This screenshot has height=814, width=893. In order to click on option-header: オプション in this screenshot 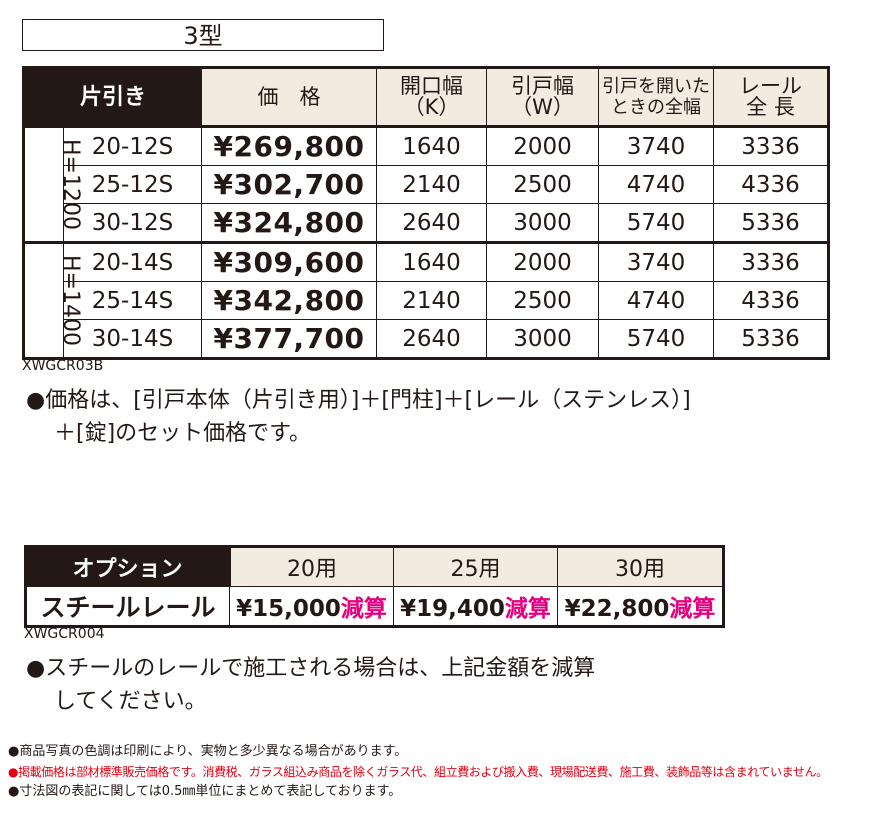, I will do `click(127, 566)`.